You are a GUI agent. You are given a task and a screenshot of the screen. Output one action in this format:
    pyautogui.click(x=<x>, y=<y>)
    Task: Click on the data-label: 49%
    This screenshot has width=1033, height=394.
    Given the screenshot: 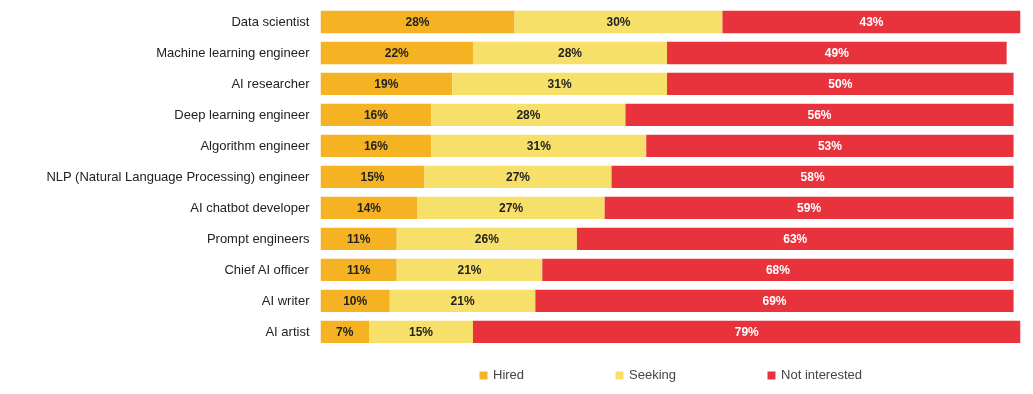 What is the action you would take?
    pyautogui.click(x=837, y=52)
    